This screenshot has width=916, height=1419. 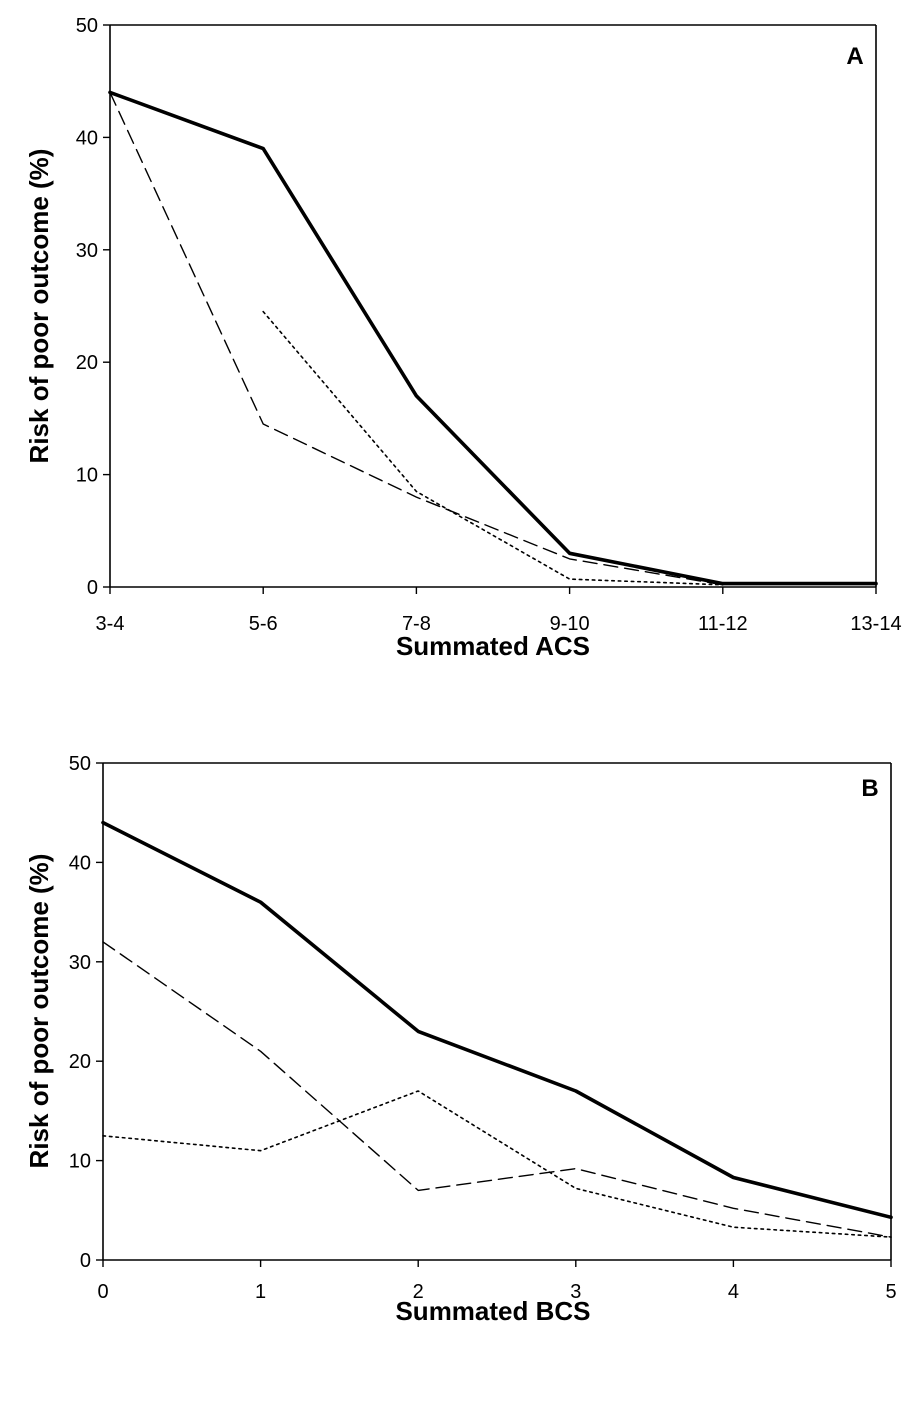 I want to click on panel-b-y-axis-title: Risk of poor outcome (%), so click(x=39, y=1011).